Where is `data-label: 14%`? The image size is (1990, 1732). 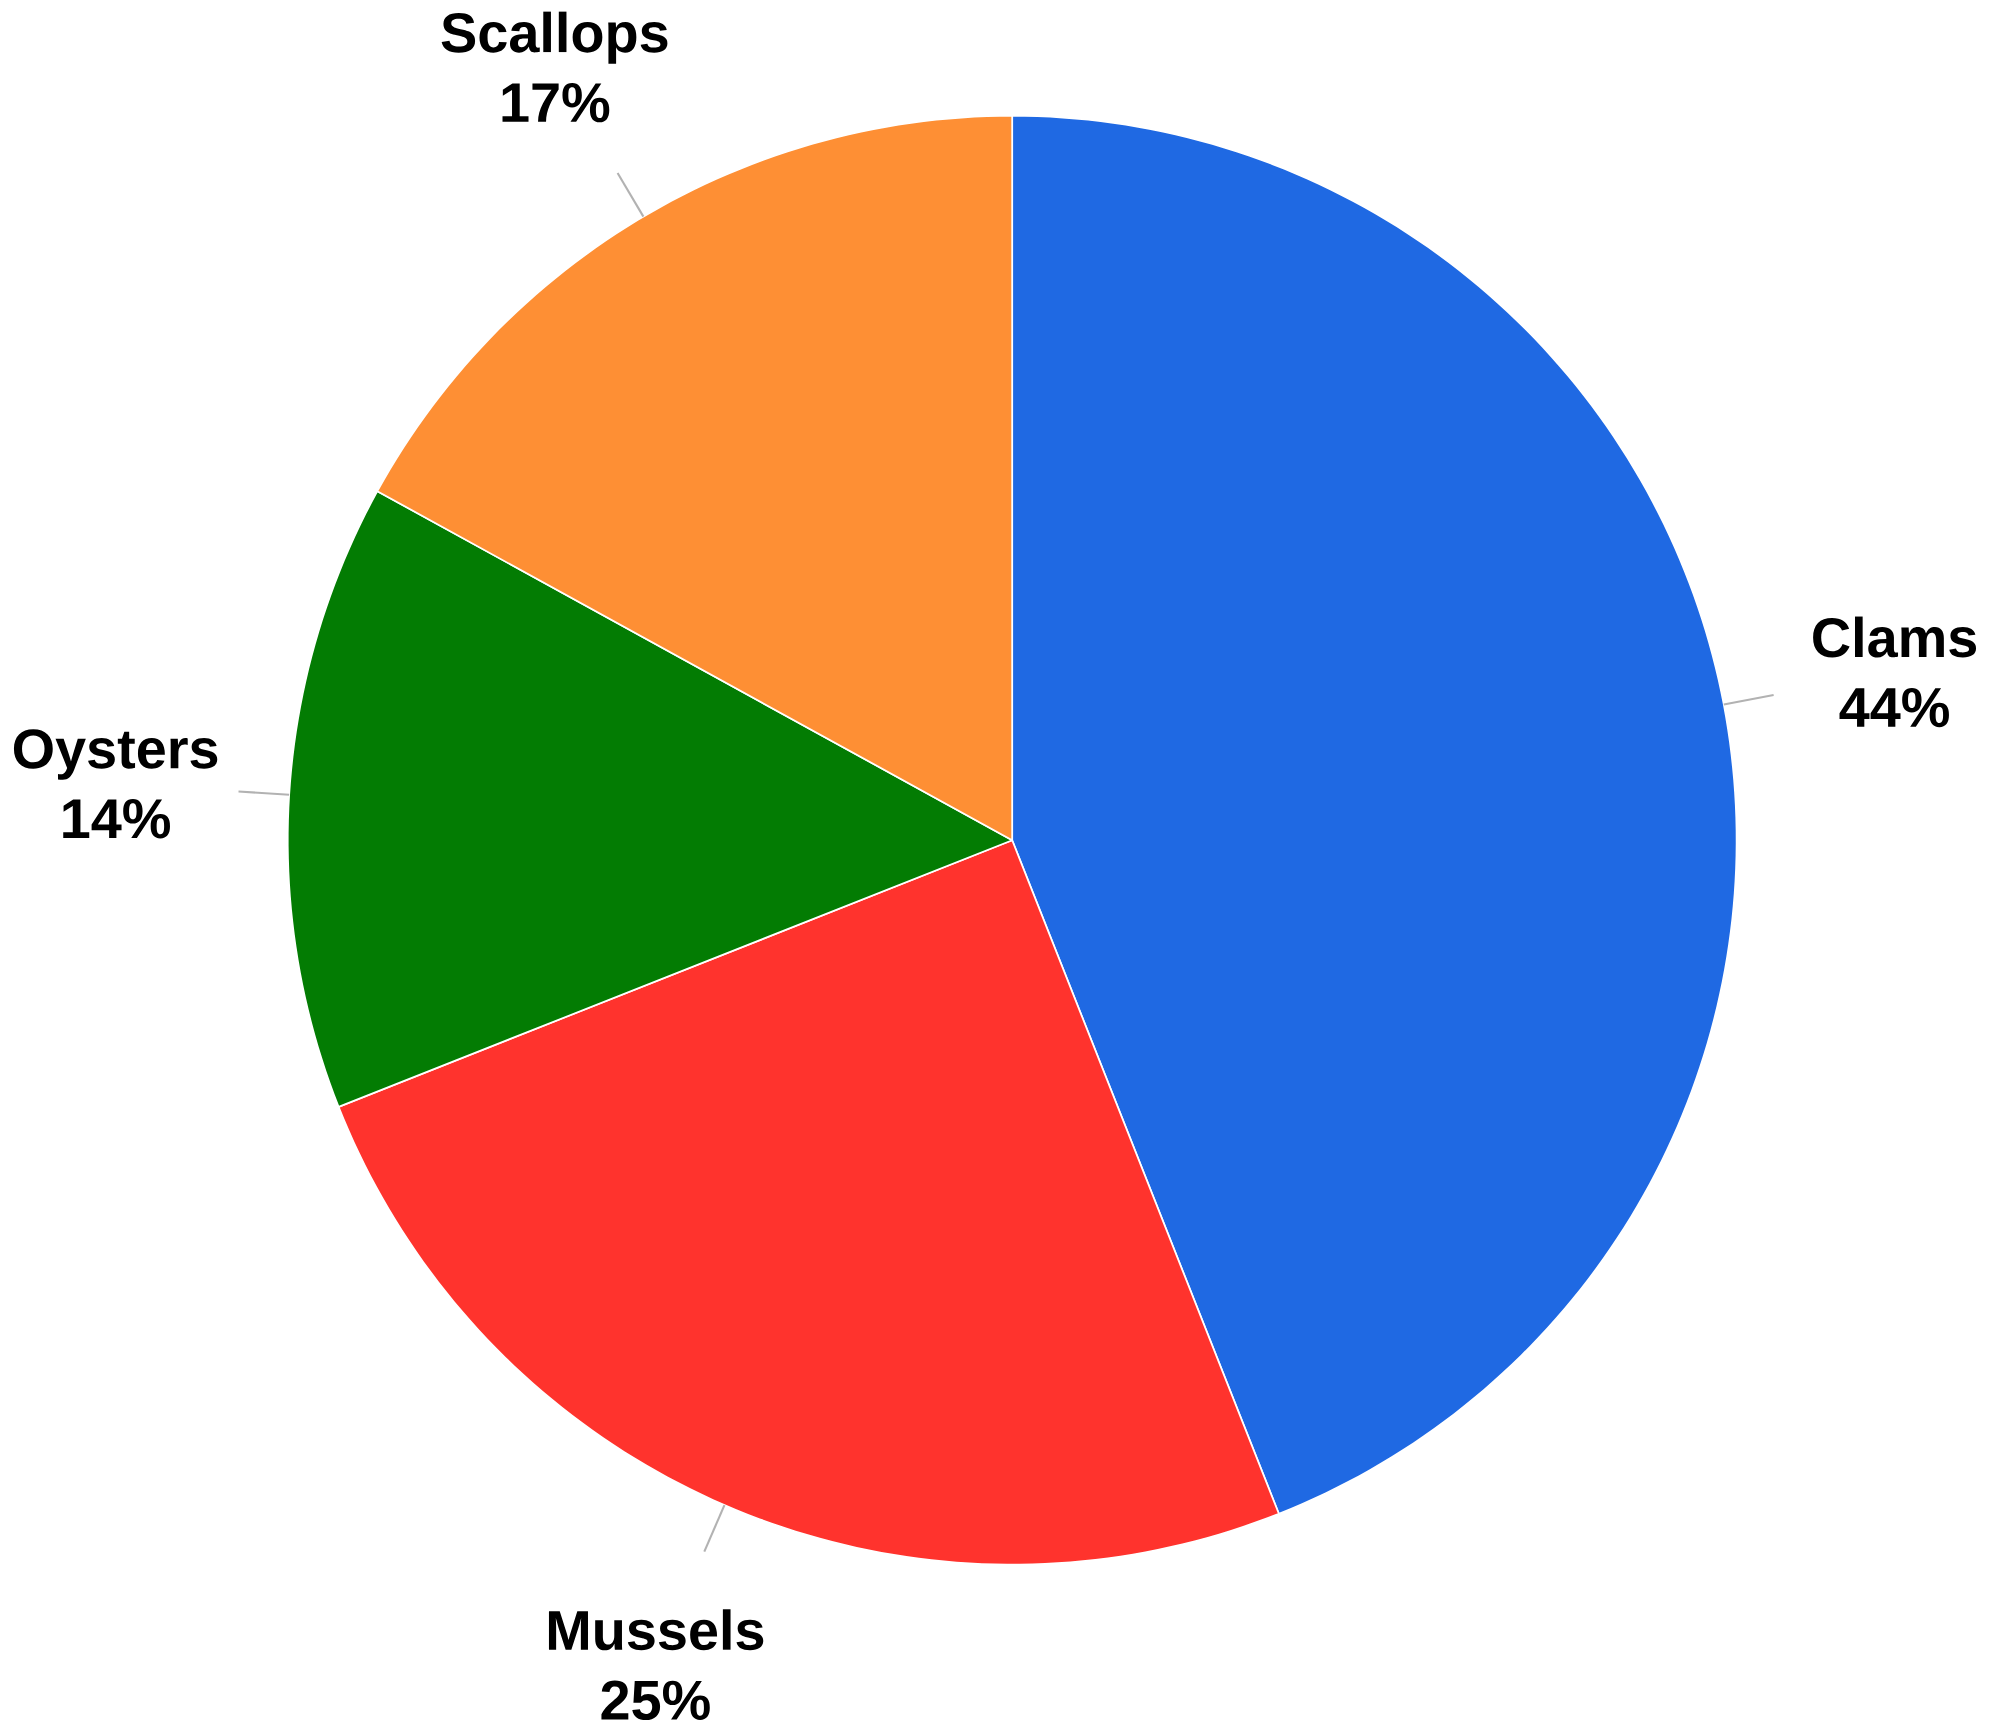
data-label: 14% is located at coordinates (116, 819).